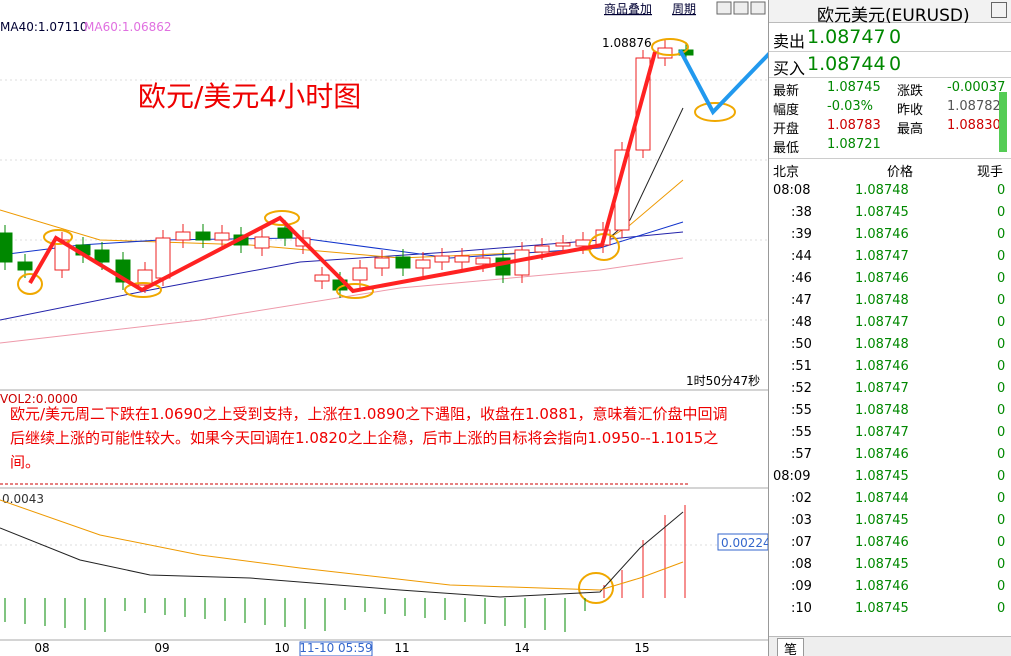 This screenshot has width=1011, height=656. Describe the element at coordinates (801, 234) in the screenshot. I see `tick-time: :39` at that location.